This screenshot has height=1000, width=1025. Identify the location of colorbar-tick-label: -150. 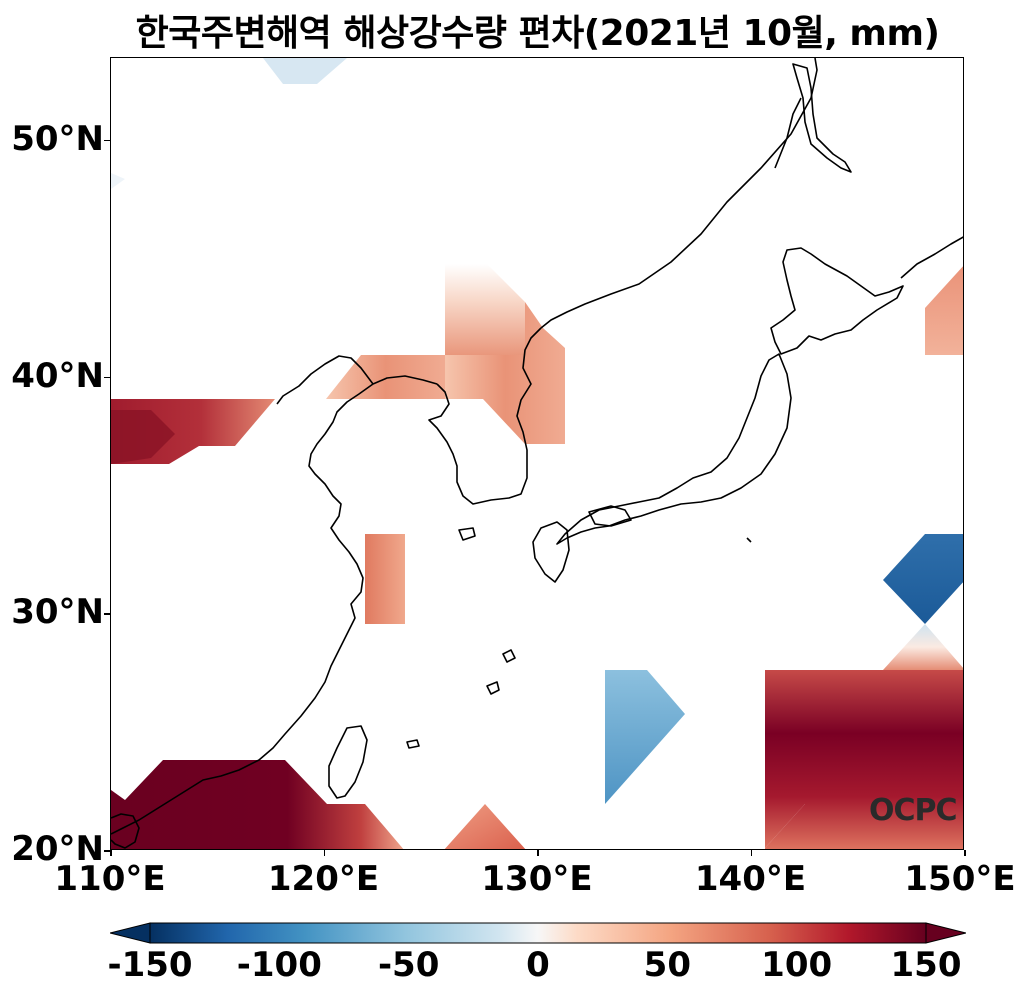
(150, 965).